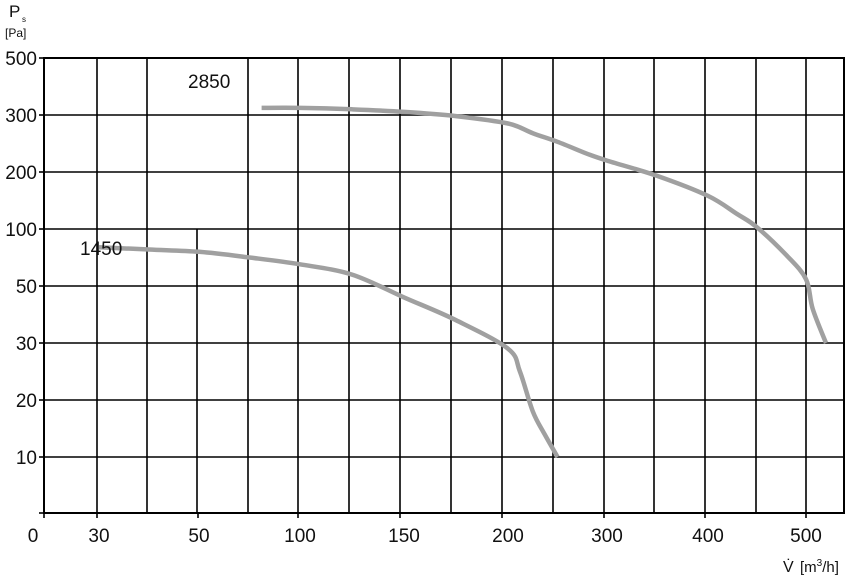 The height and width of the screenshot is (576, 850). Describe the element at coordinates (21, 59) in the screenshot. I see `y-tick-label: 500` at that location.